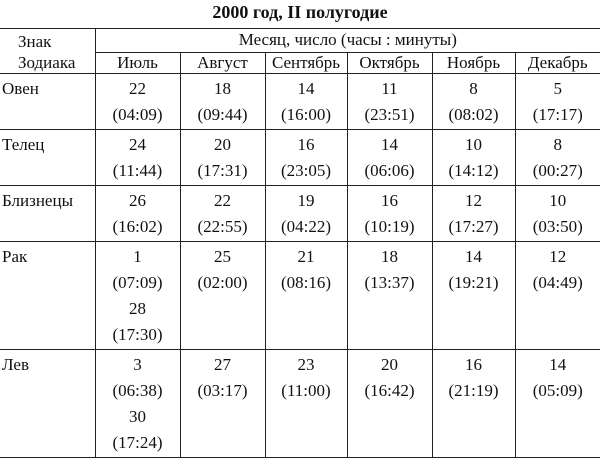 This screenshot has height=458, width=600. What do you see at coordinates (222, 62) in the screenshot?
I see `month-header: Август` at bounding box center [222, 62].